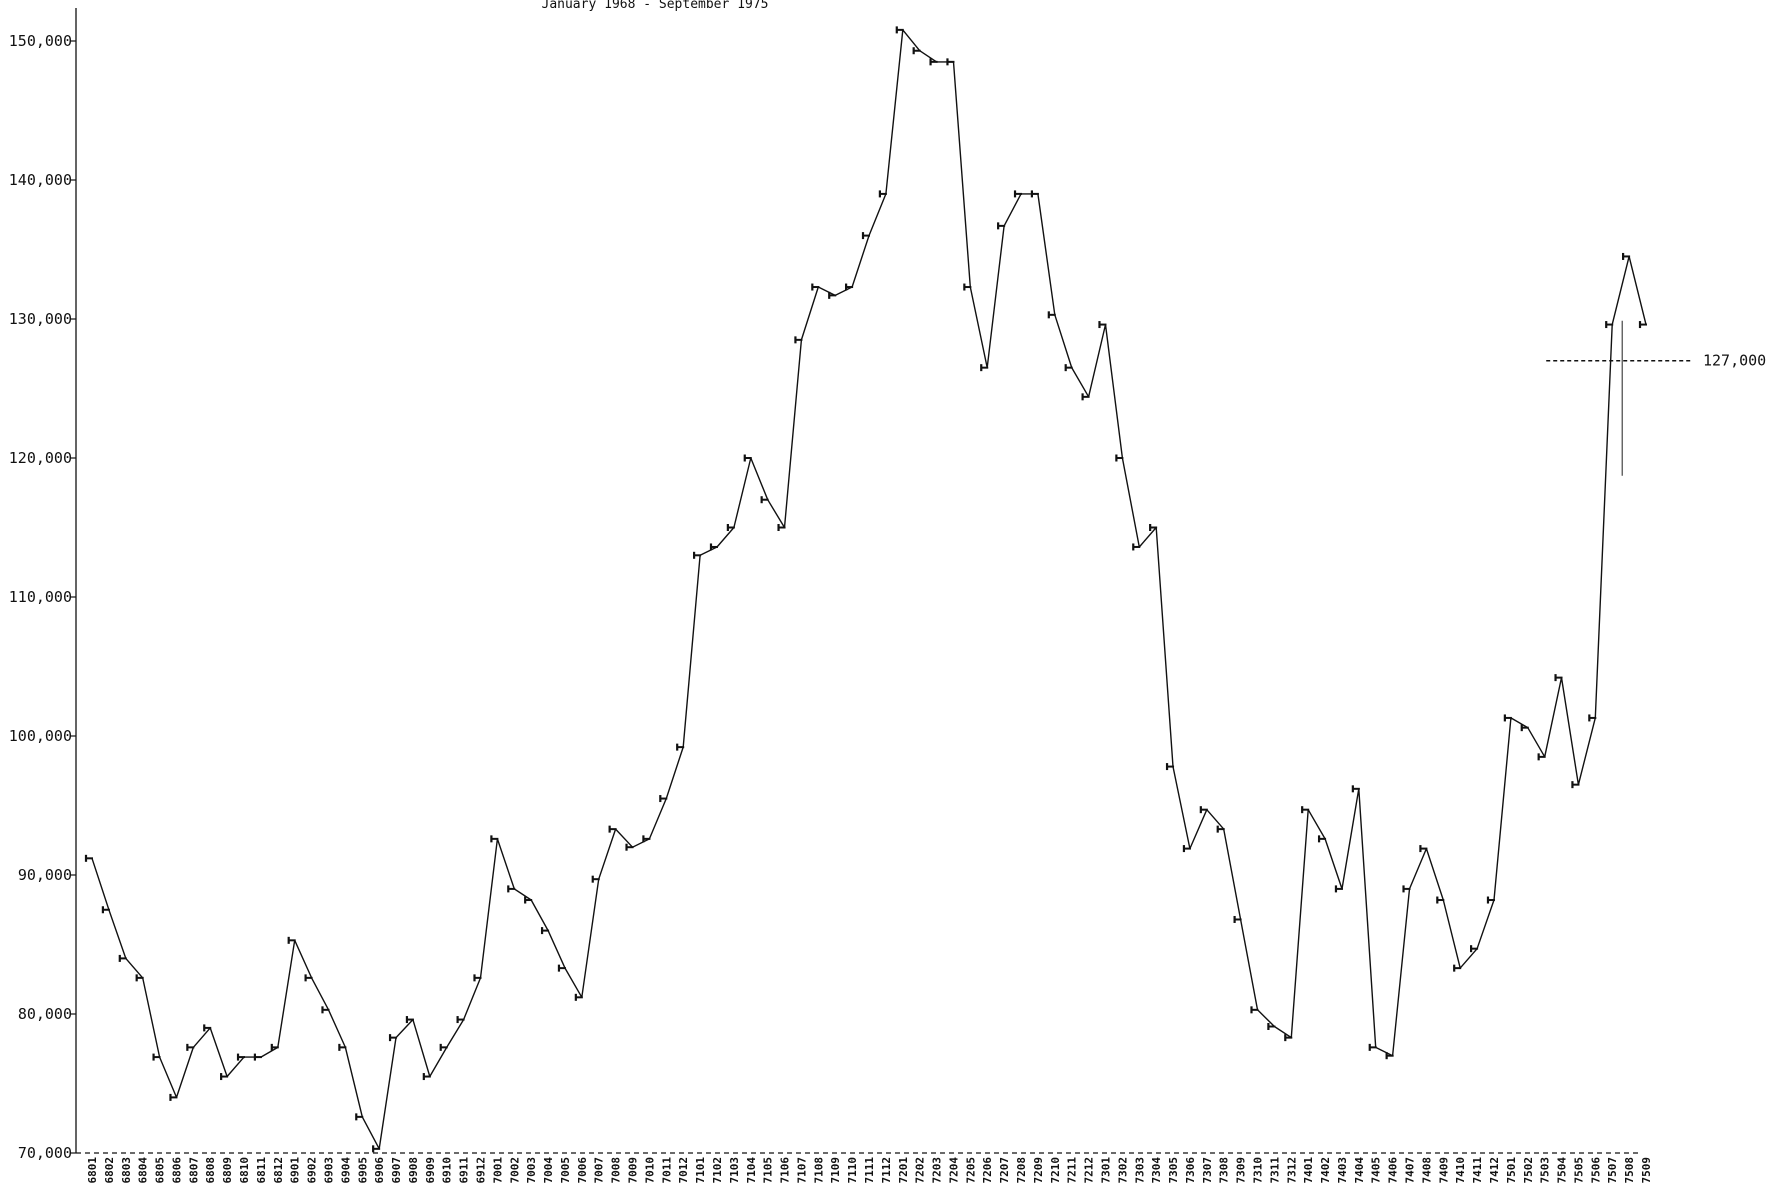  What do you see at coordinates (1629, 1170) in the screenshot?
I see `x-tick-label: 7508` at bounding box center [1629, 1170].